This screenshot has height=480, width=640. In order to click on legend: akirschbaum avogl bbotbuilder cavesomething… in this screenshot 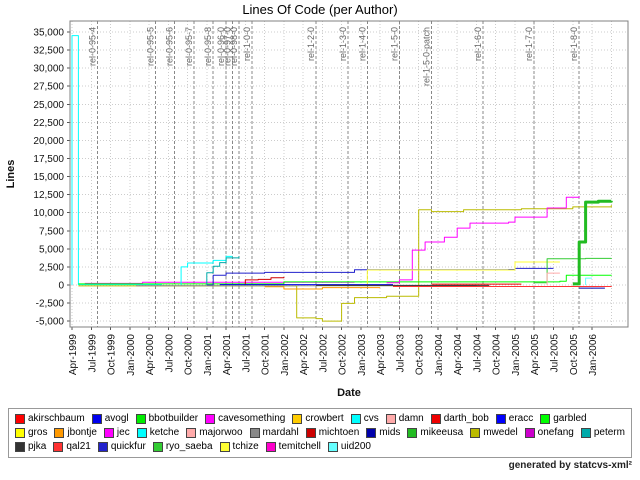, I will do `click(320, 433)`.